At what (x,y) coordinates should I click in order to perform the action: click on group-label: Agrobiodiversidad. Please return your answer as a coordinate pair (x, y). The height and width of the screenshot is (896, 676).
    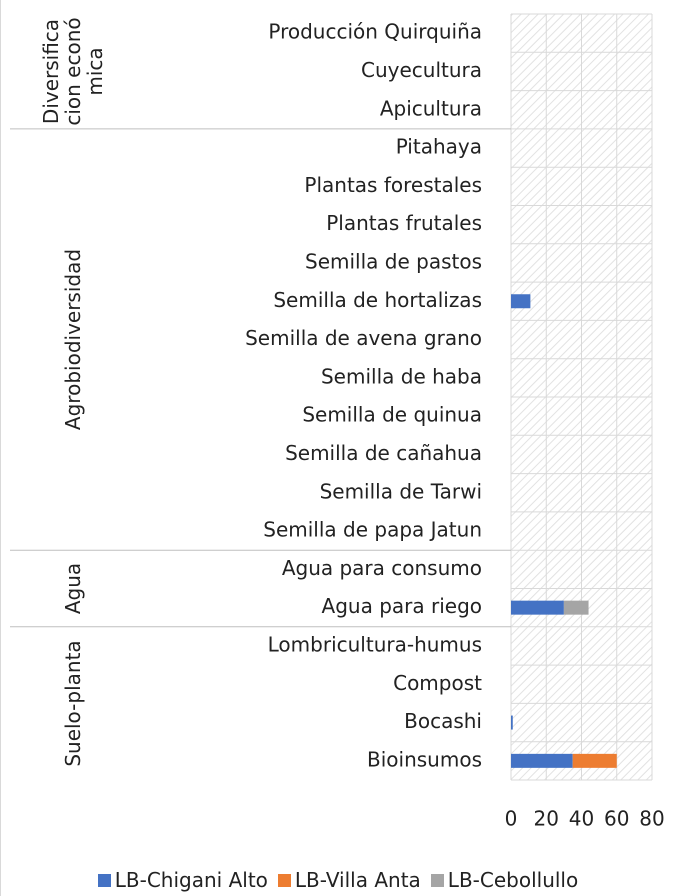
    Looking at the image, I should click on (72, 339).